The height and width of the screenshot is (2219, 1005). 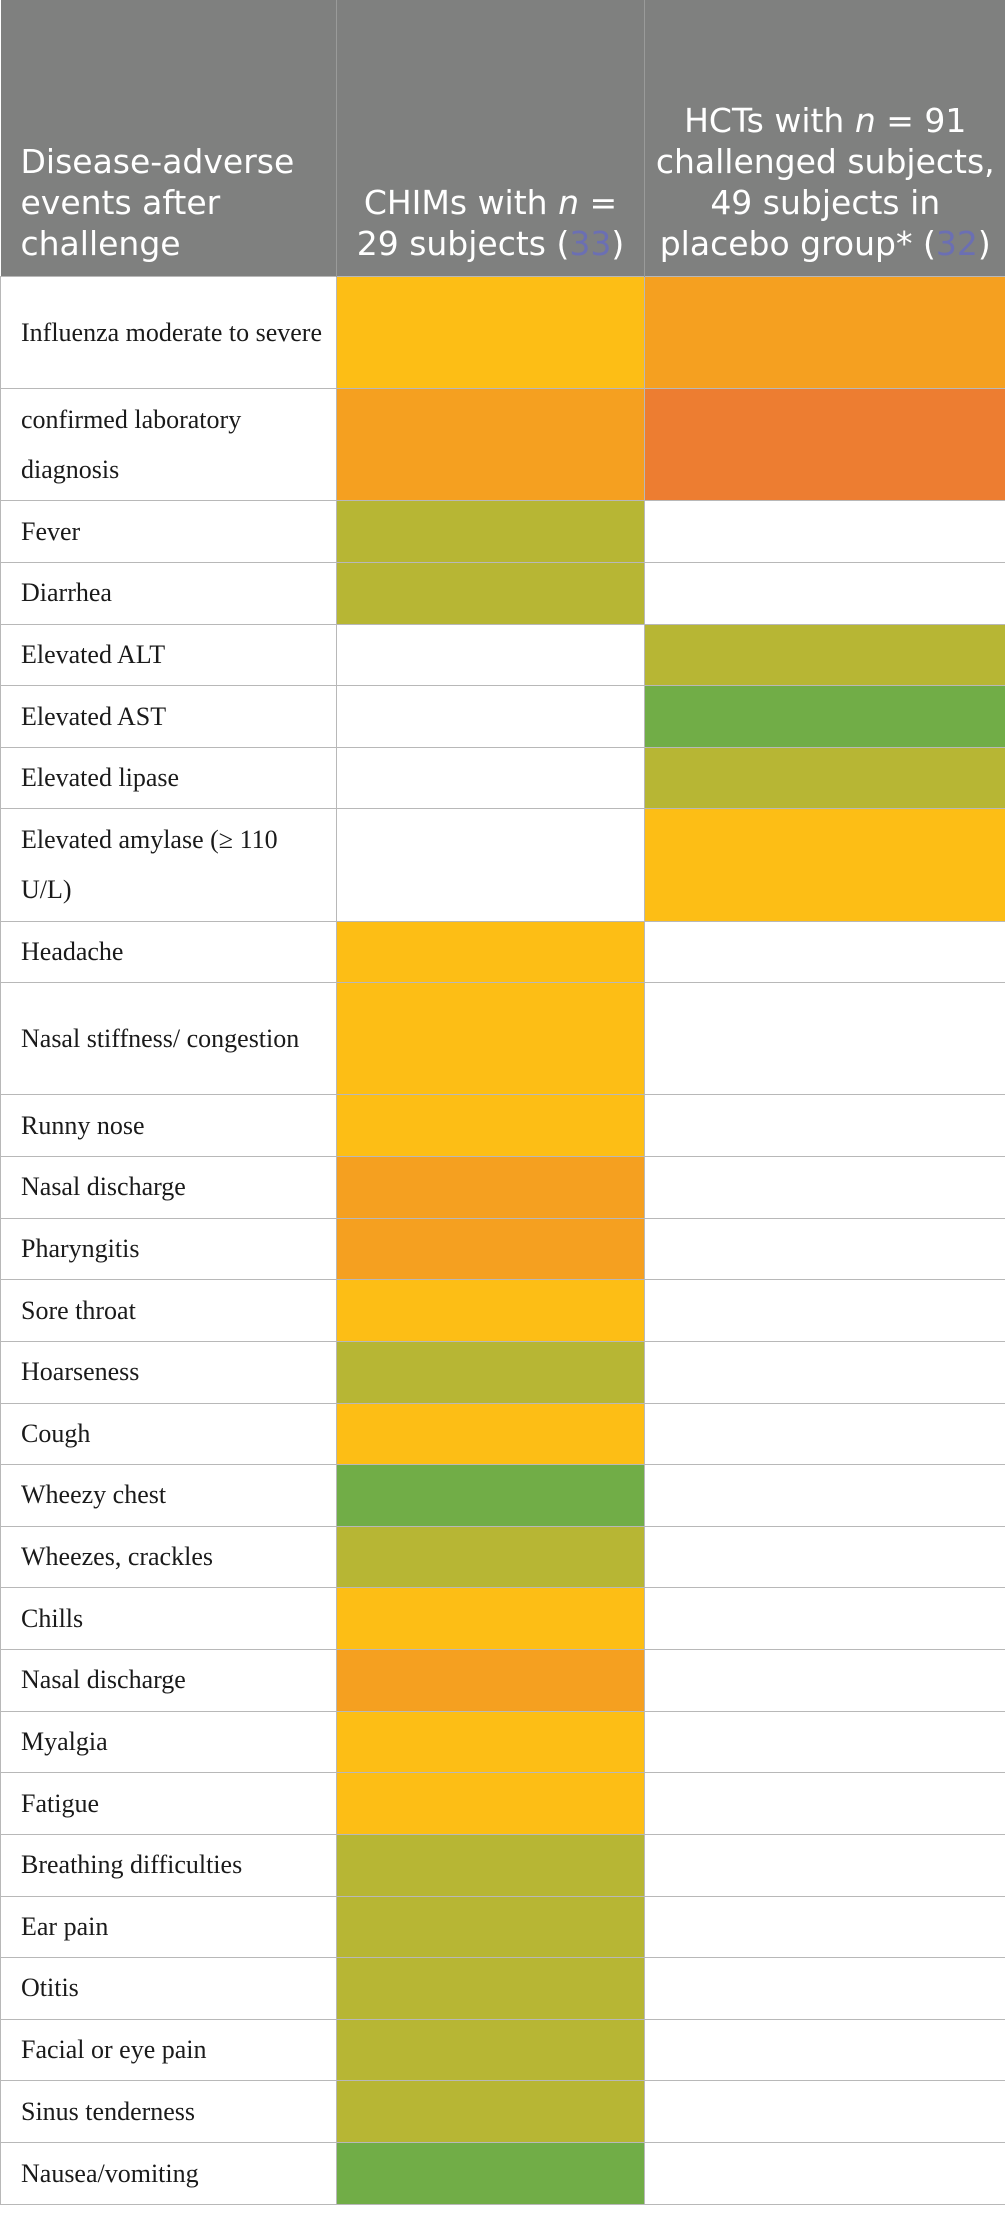 What do you see at coordinates (168, 138) in the screenshot?
I see `header-events-column: Disease-adverse events after challenge` at bounding box center [168, 138].